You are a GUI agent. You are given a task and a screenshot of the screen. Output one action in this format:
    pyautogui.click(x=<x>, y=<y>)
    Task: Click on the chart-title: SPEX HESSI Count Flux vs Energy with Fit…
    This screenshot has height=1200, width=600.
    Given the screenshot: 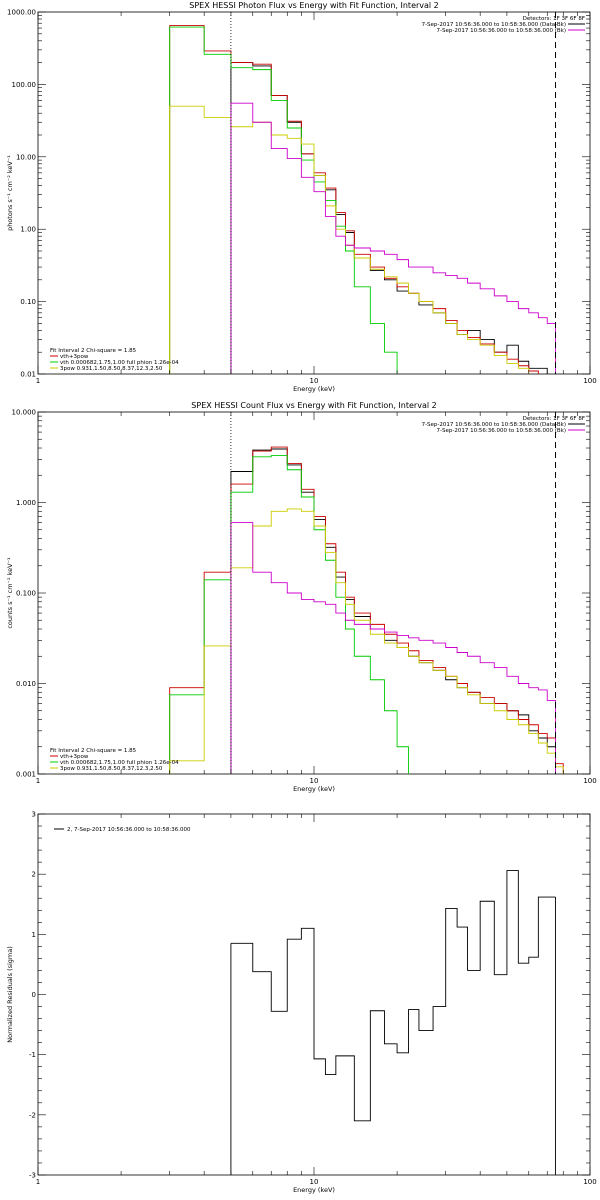 What is the action you would take?
    pyautogui.click(x=313, y=405)
    